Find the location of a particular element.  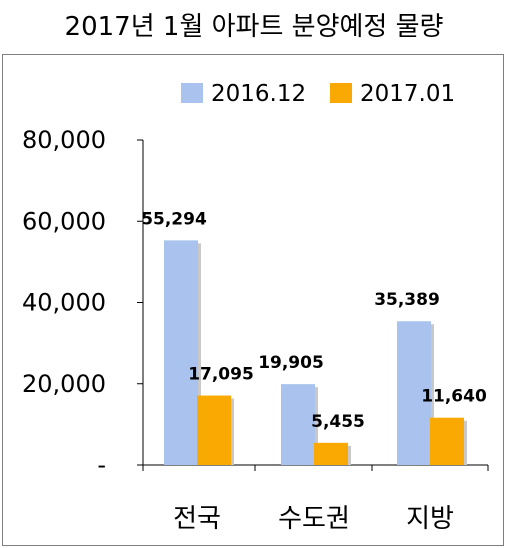

data-label: 55,294 is located at coordinates (174, 219).